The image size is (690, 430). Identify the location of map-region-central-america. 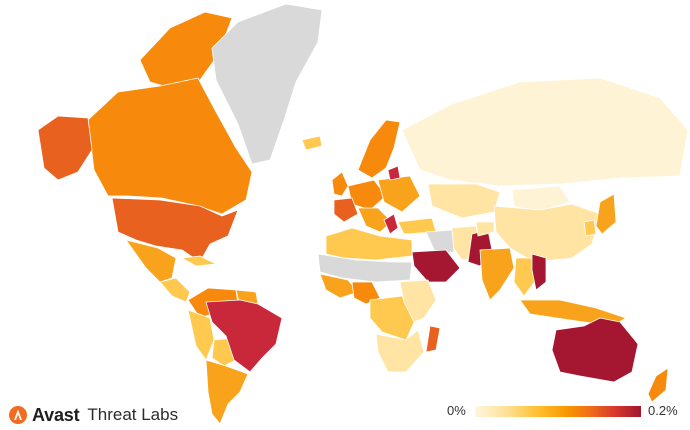
(175, 290).